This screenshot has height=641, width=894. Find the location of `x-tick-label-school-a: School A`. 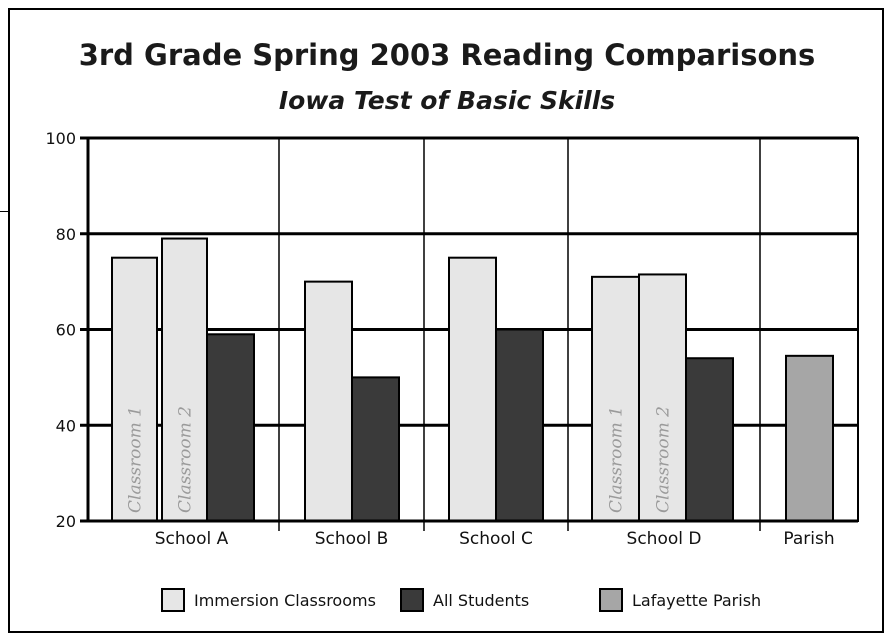

x-tick-label-school-a: School A is located at coordinates (192, 539).